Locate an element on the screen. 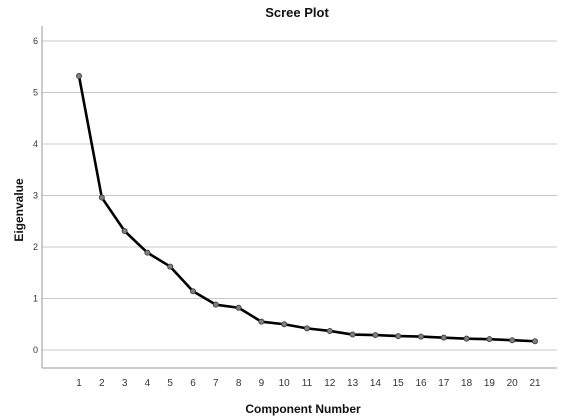 This screenshot has height=418, width=569. x-tick-label-15: 15 is located at coordinates (399, 383).